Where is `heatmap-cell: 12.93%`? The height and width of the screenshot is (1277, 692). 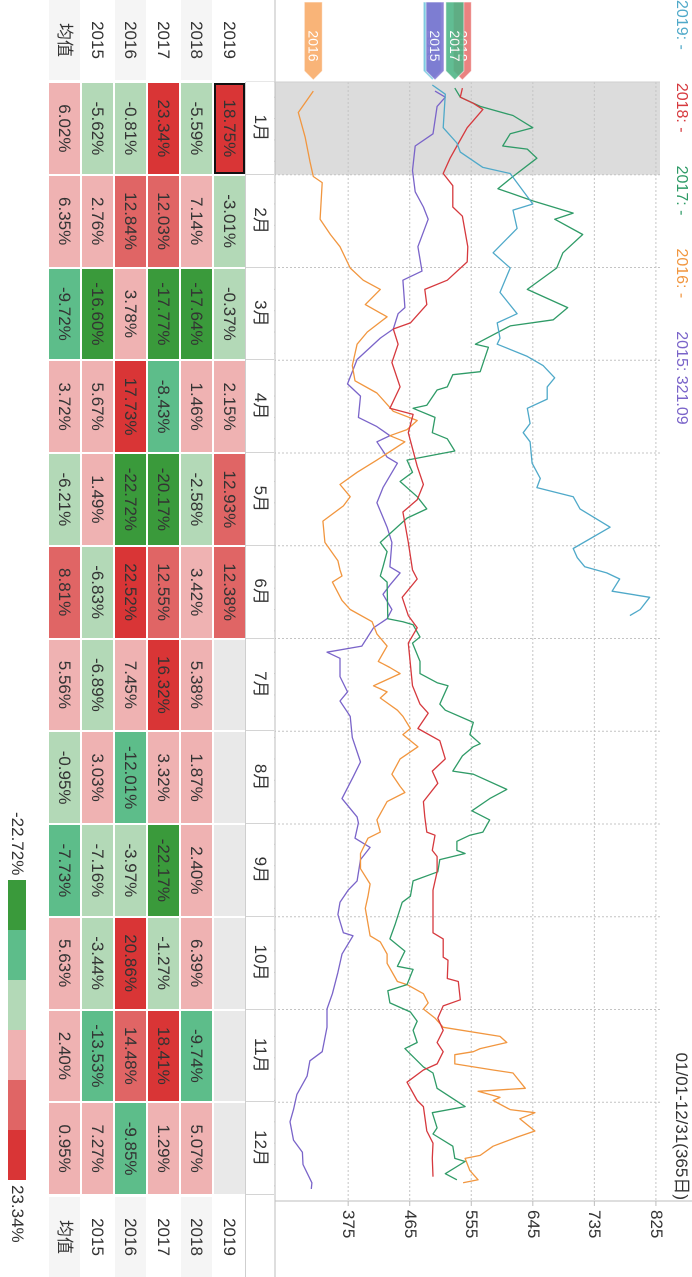
heatmap-cell: 12.93% is located at coordinates (229, 499).